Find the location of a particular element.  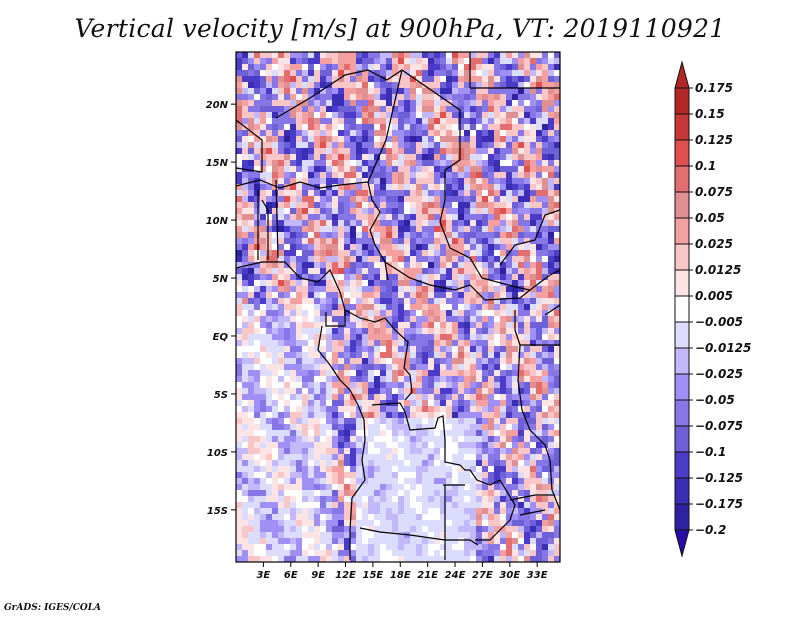

colorbar-label: 0.125 is located at coordinates (714, 140).